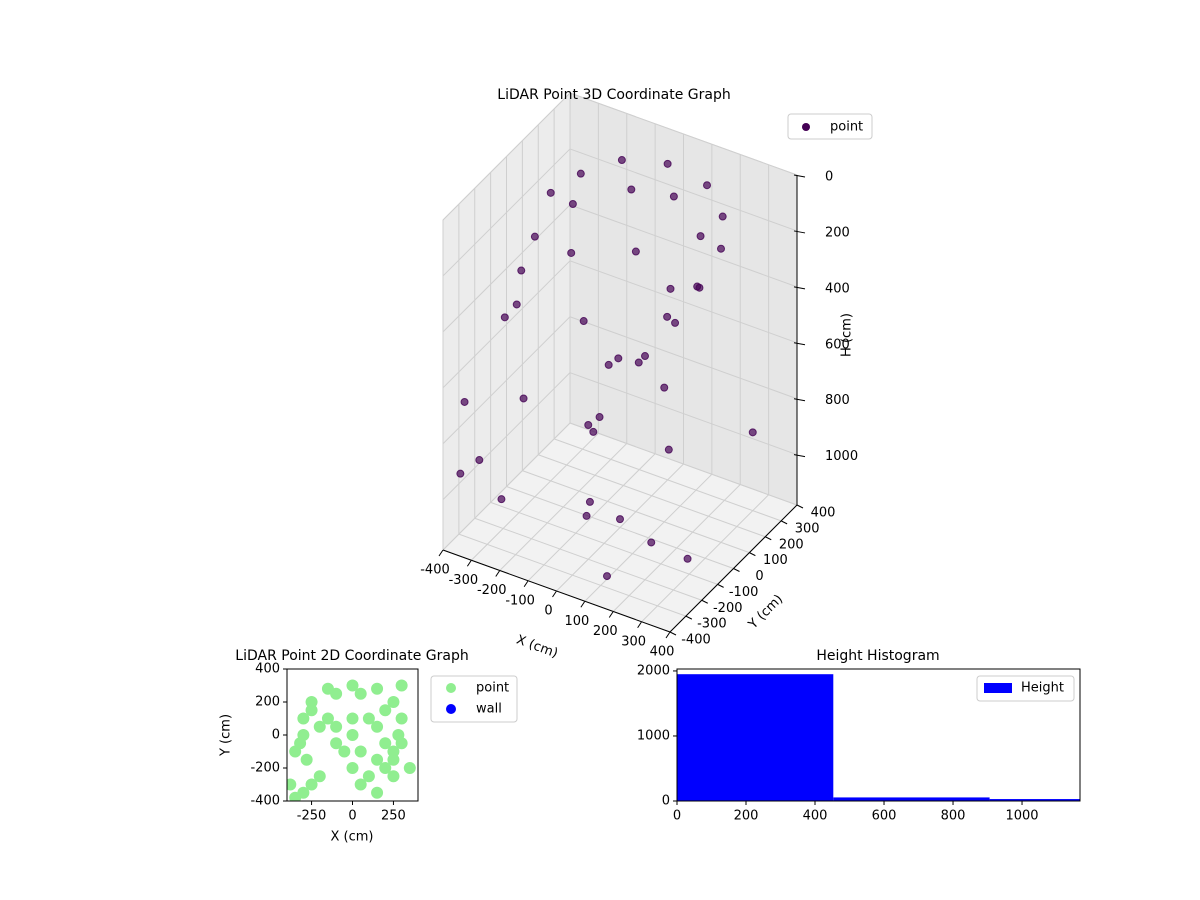 This screenshot has height=900, width=1200. What do you see at coordinates (653, 735) in the screenshot?
I see `y-tick-label: 1000` at bounding box center [653, 735].